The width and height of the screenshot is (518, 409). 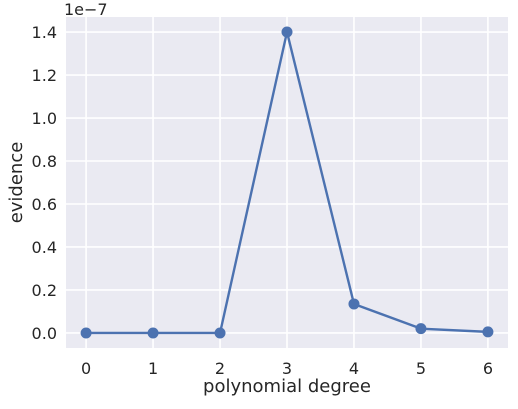 I want to click on x-axis-label: polynomial degree, so click(x=287, y=386).